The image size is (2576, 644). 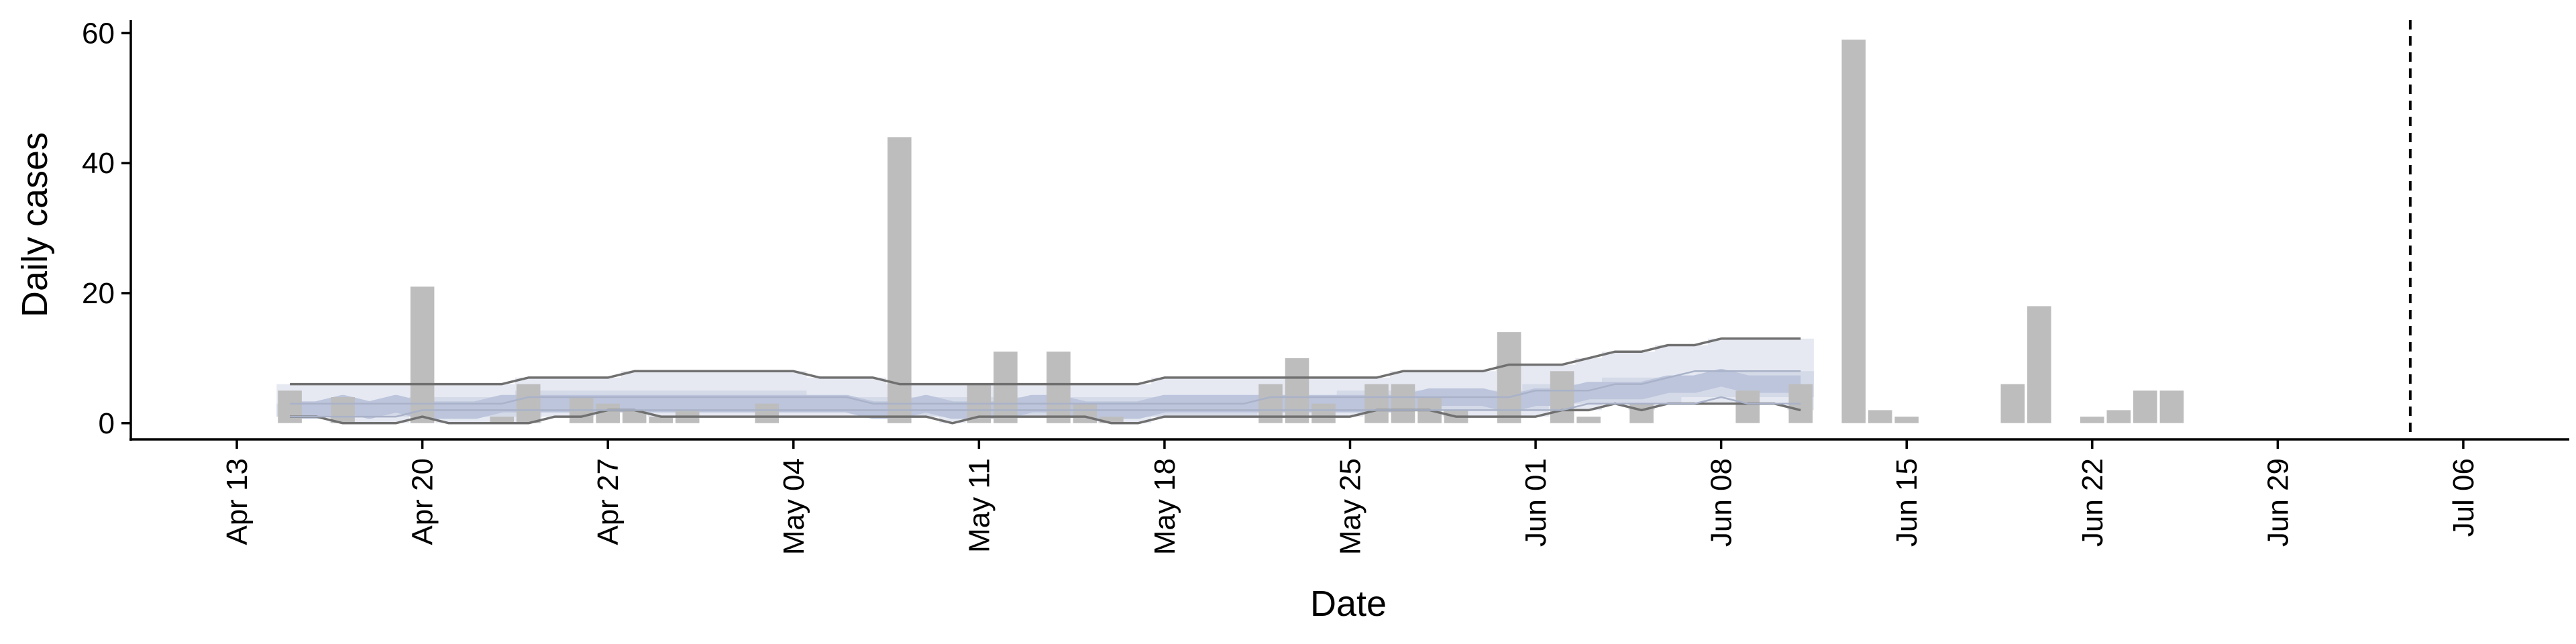 I want to click on y-tick-label: 40, so click(x=98, y=163).